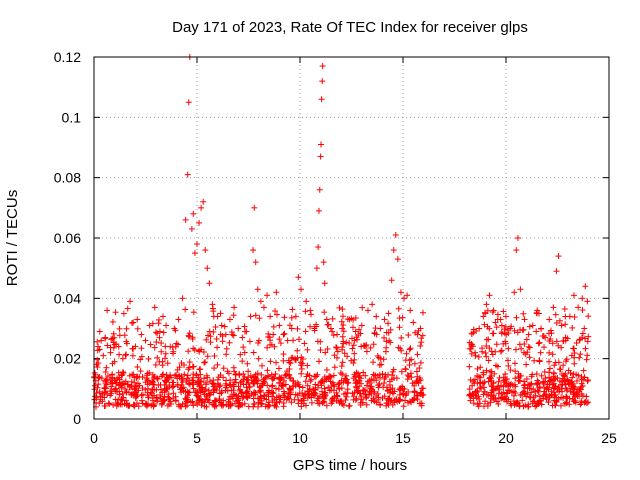 The height and width of the screenshot is (480, 640). I want to click on x-tick-label: 25, so click(609, 438).